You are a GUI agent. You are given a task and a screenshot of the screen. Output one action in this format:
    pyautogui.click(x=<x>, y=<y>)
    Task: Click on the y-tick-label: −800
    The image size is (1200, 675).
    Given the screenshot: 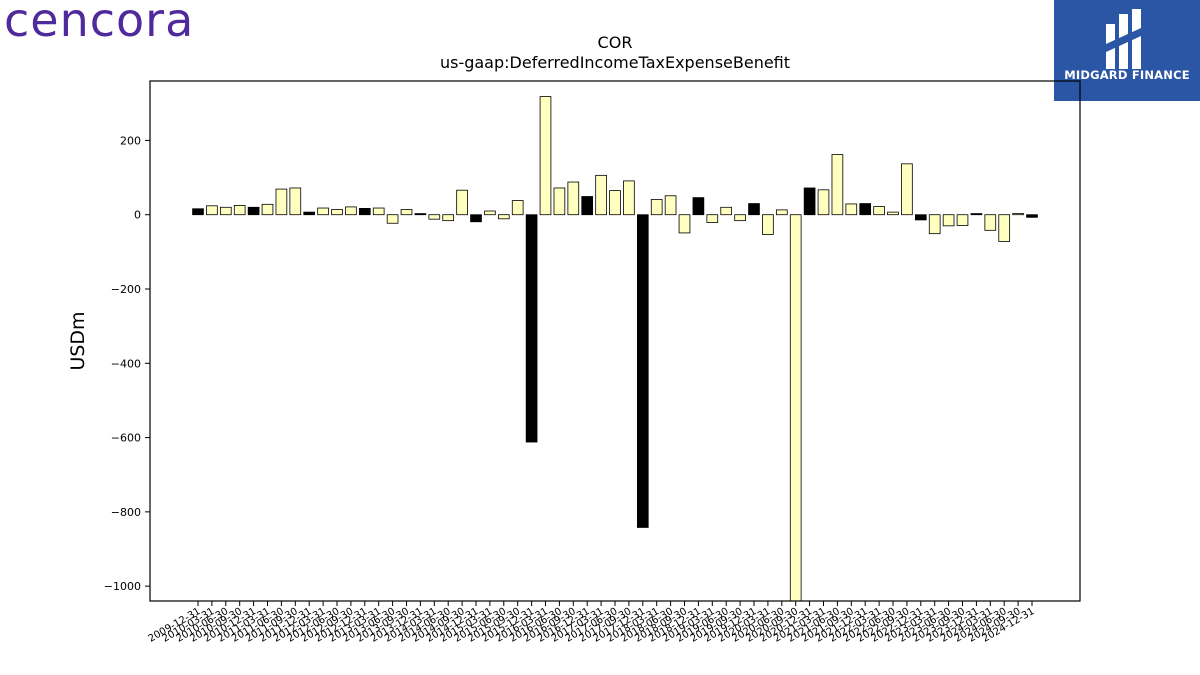 What is the action you would take?
    pyautogui.click(x=126, y=512)
    